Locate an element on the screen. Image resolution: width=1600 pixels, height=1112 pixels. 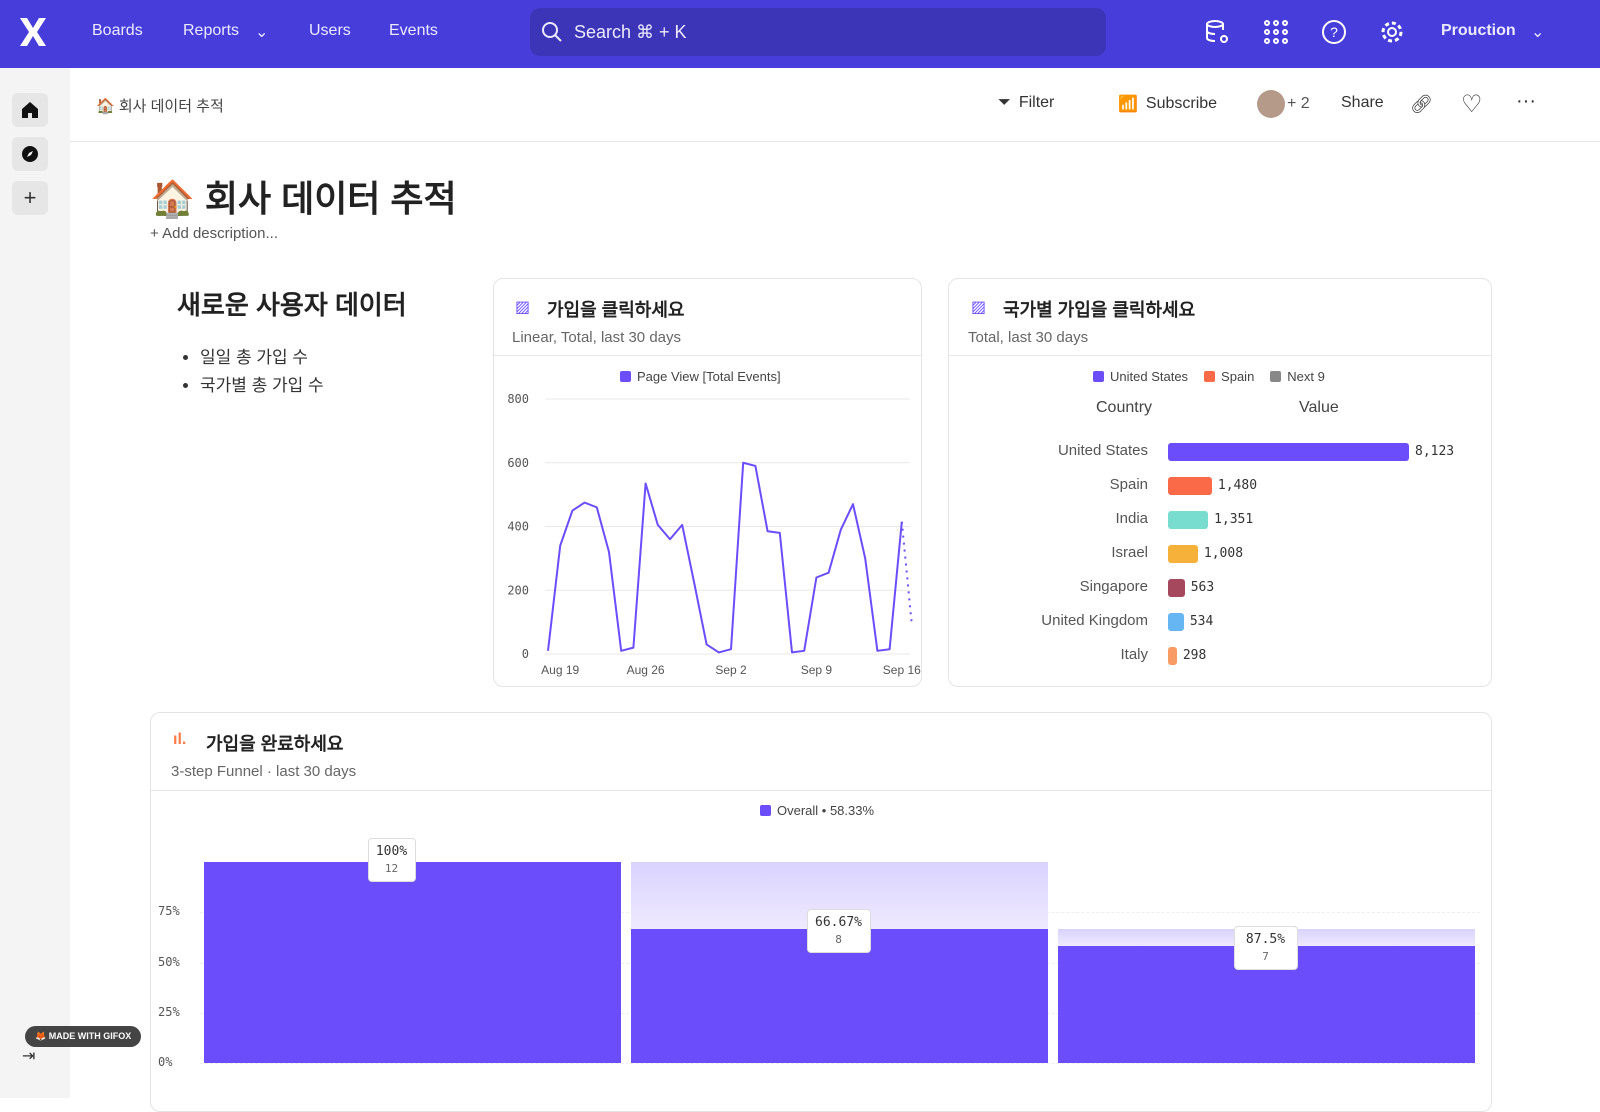
bar-value-label: 534 is located at coordinates (1201, 621).